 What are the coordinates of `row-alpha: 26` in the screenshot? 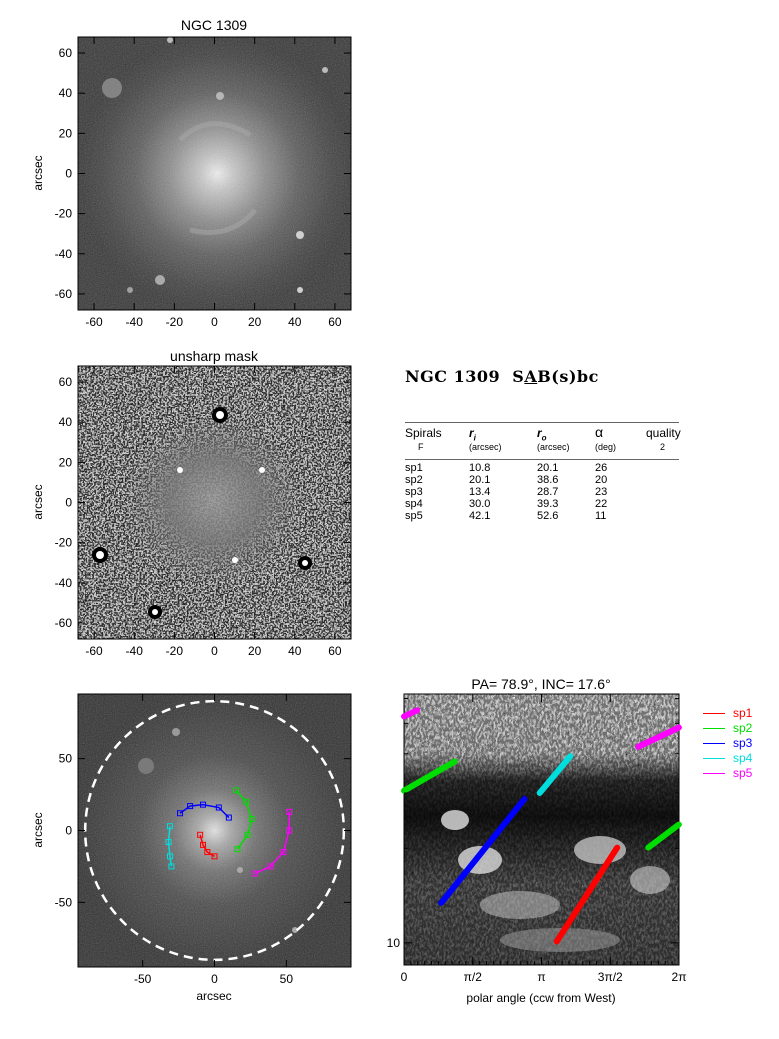 It's located at (601, 468).